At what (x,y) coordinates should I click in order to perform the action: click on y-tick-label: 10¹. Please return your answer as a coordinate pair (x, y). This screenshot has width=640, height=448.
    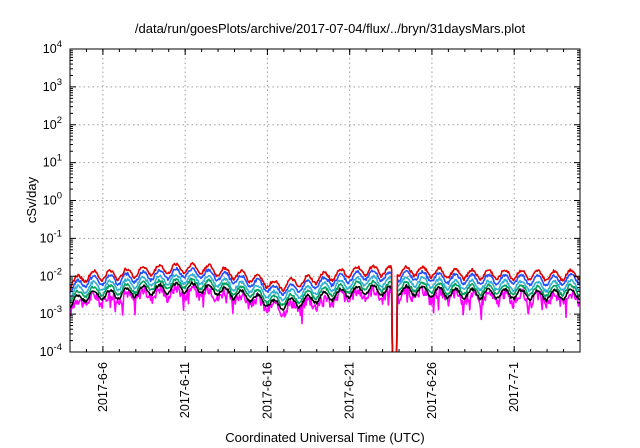
    Looking at the image, I should click on (52, 161).